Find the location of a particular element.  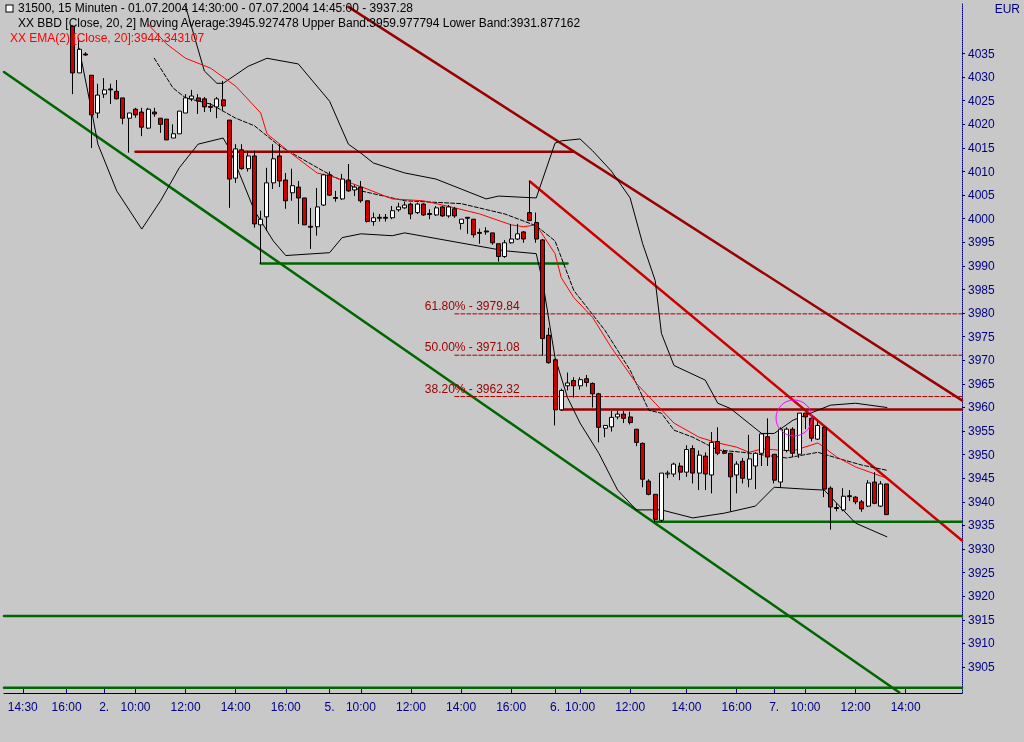

y-tick-label: 3980 is located at coordinates (982, 313).